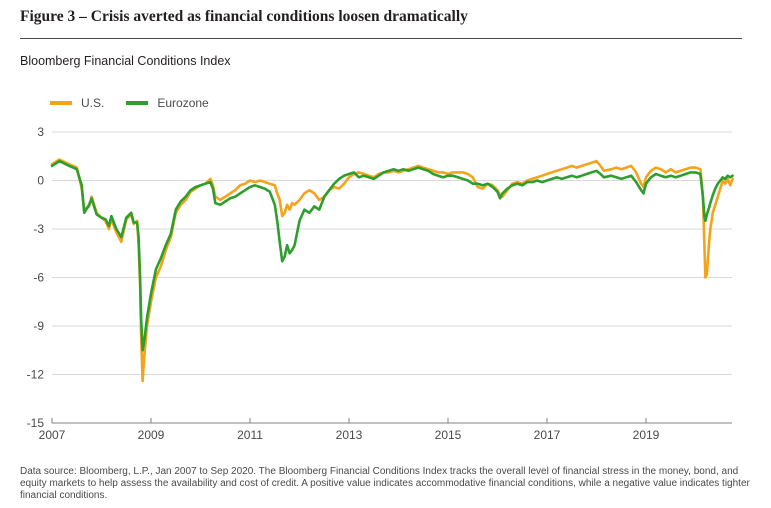 The image size is (771, 508). Describe the element at coordinates (52, 435) in the screenshot. I see `x-tick-label: 2007` at that location.